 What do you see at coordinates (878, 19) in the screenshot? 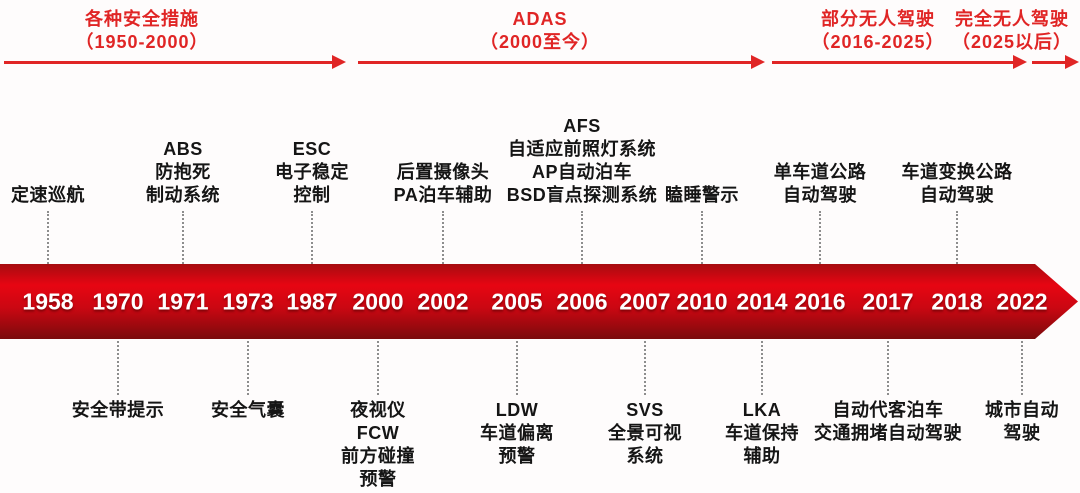
I see `phase-title: 部分无人驾驶` at bounding box center [878, 19].